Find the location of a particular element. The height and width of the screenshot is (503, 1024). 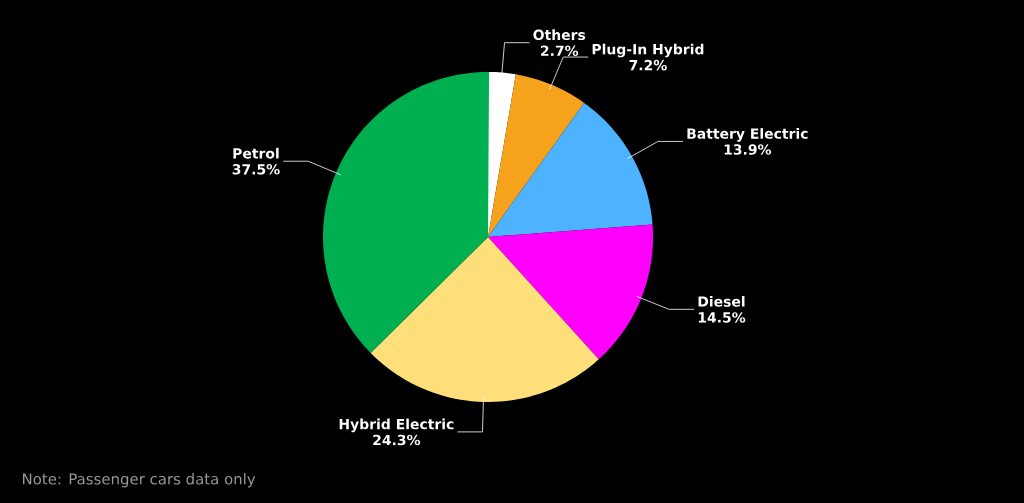

slice-label: Battery Electric is located at coordinates (747, 135).